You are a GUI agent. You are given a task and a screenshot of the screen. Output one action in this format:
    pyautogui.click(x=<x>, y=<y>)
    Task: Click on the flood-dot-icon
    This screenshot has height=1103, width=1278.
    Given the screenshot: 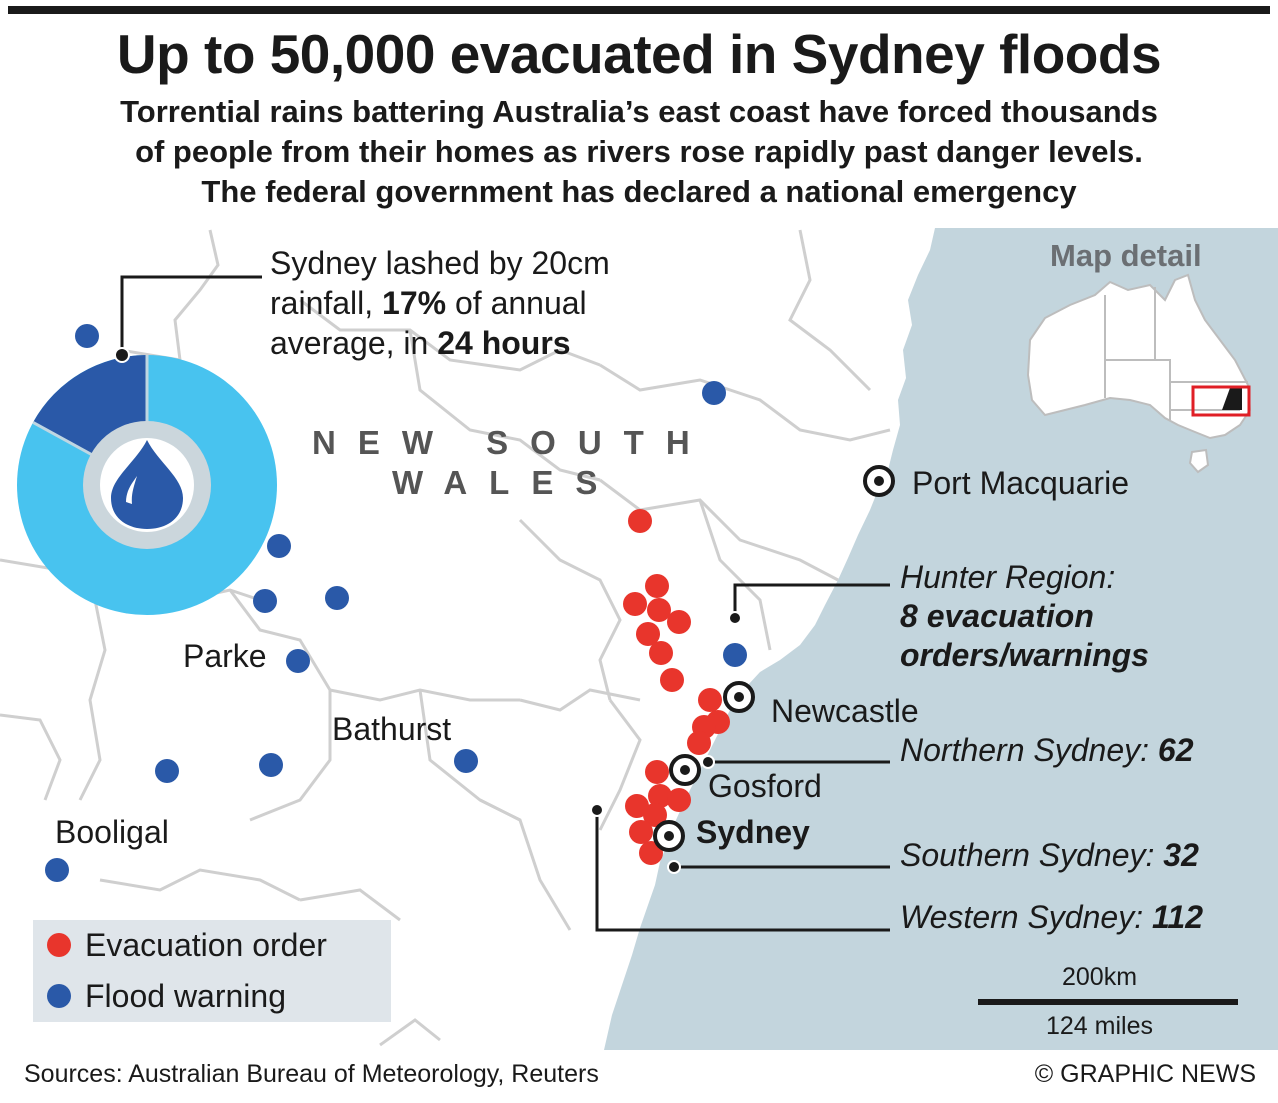 What is the action you would take?
    pyautogui.click(x=59, y=996)
    